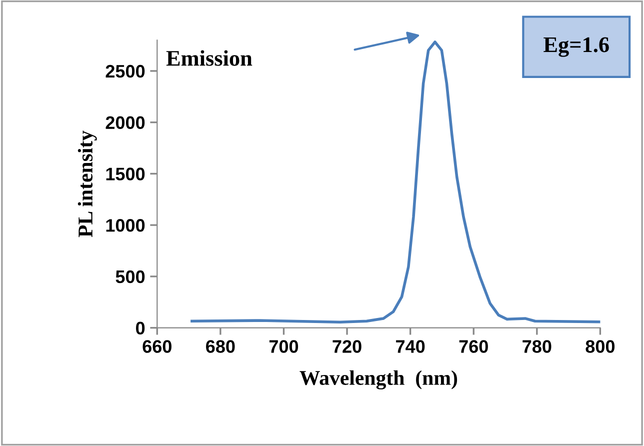 The width and height of the screenshot is (644, 446). Describe the element at coordinates (157, 346) in the screenshot. I see `x-tick-label: 660` at that location.